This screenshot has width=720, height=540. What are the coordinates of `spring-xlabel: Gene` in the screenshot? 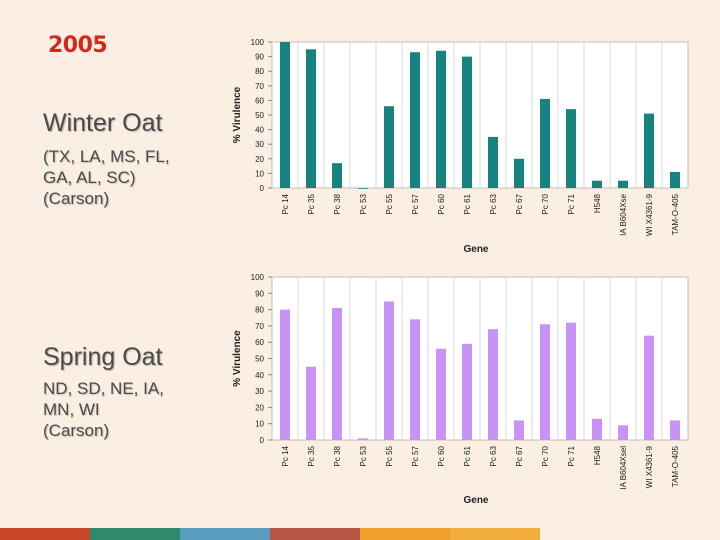 It's located at (475, 500).